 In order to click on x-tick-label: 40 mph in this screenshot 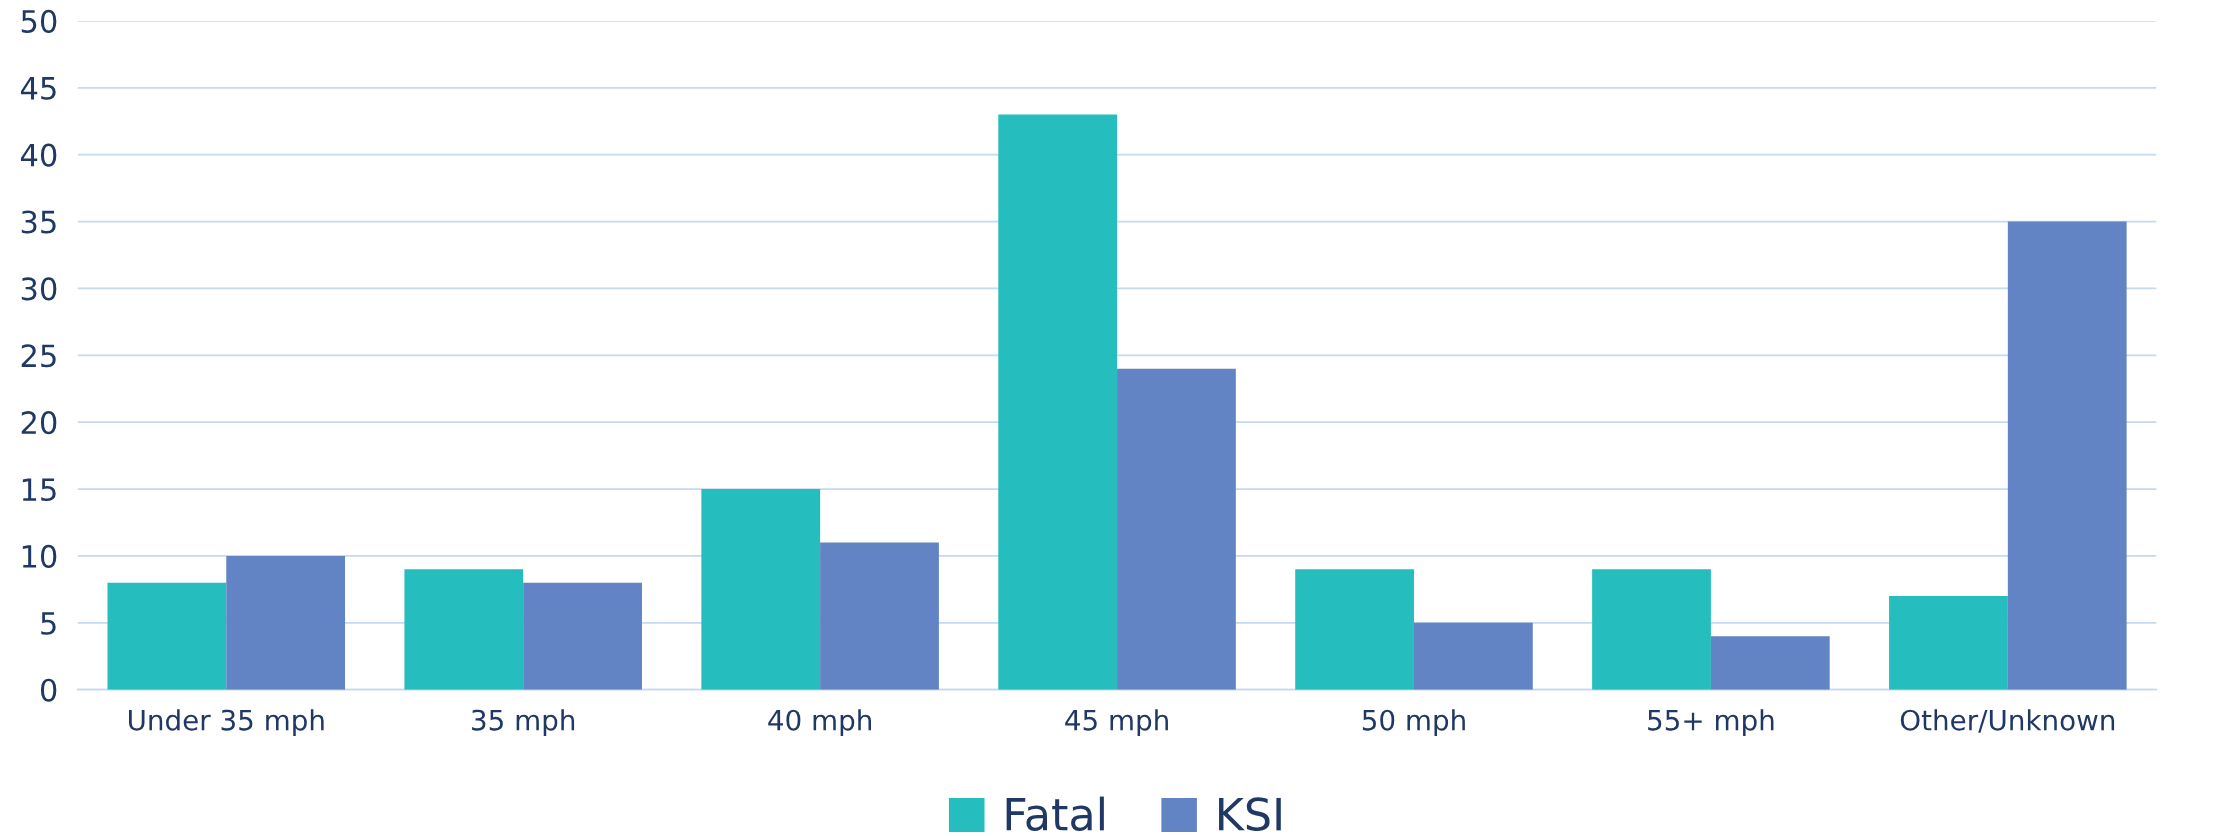, I will do `click(820, 723)`.